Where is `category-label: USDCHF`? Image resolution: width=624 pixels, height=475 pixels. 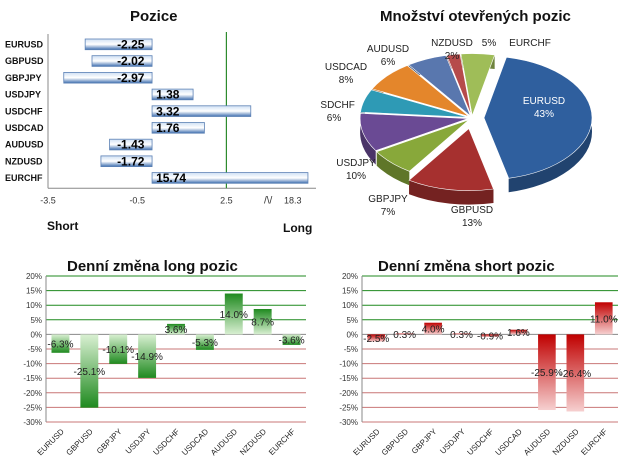
category-label: USDCHF is located at coordinates (480, 442).